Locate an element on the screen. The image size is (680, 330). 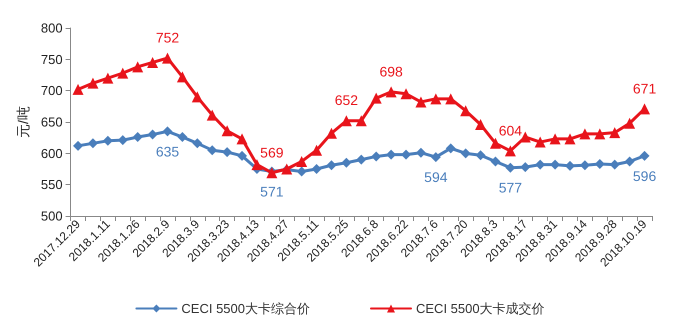
y-axis-title: 元/吨 is located at coordinates (23, 122).